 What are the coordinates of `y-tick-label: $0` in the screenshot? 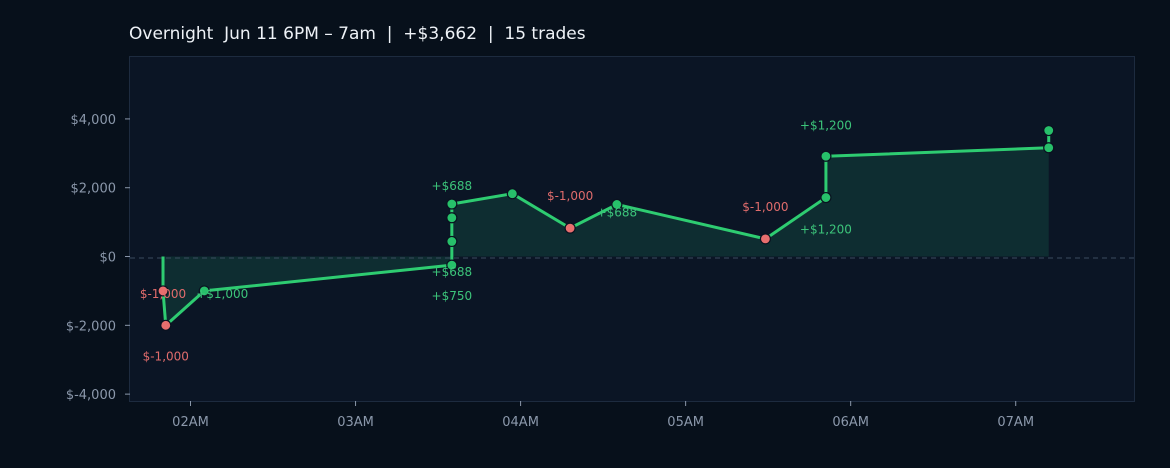 It's located at (107, 258).